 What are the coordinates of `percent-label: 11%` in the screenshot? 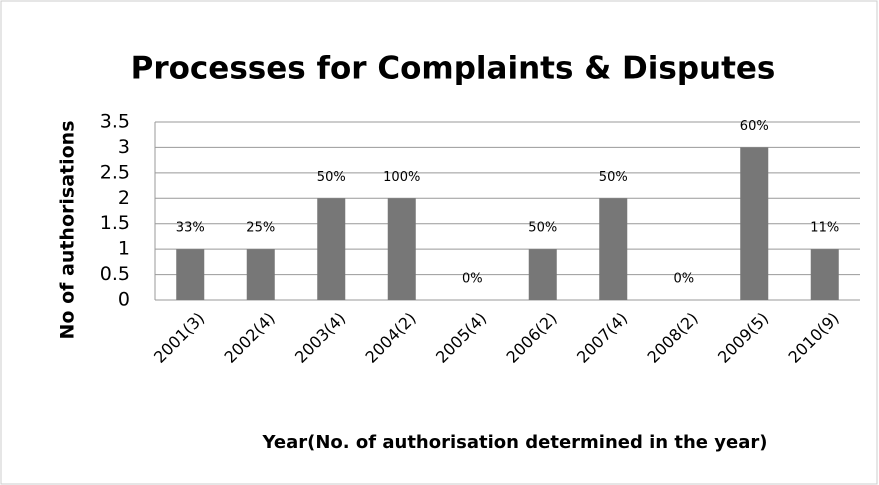 It's located at (824, 228).